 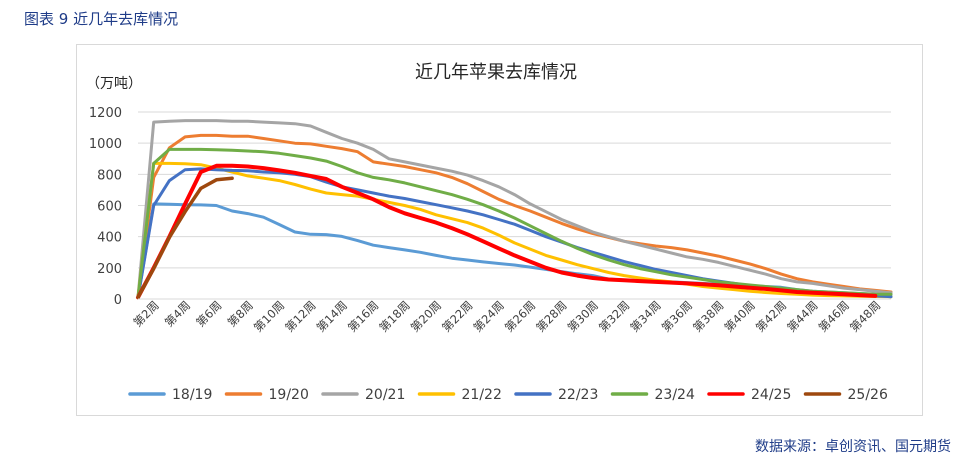 What do you see at coordinates (109, 207) in the screenshot?
I see `y-tick-label: 600` at bounding box center [109, 207].